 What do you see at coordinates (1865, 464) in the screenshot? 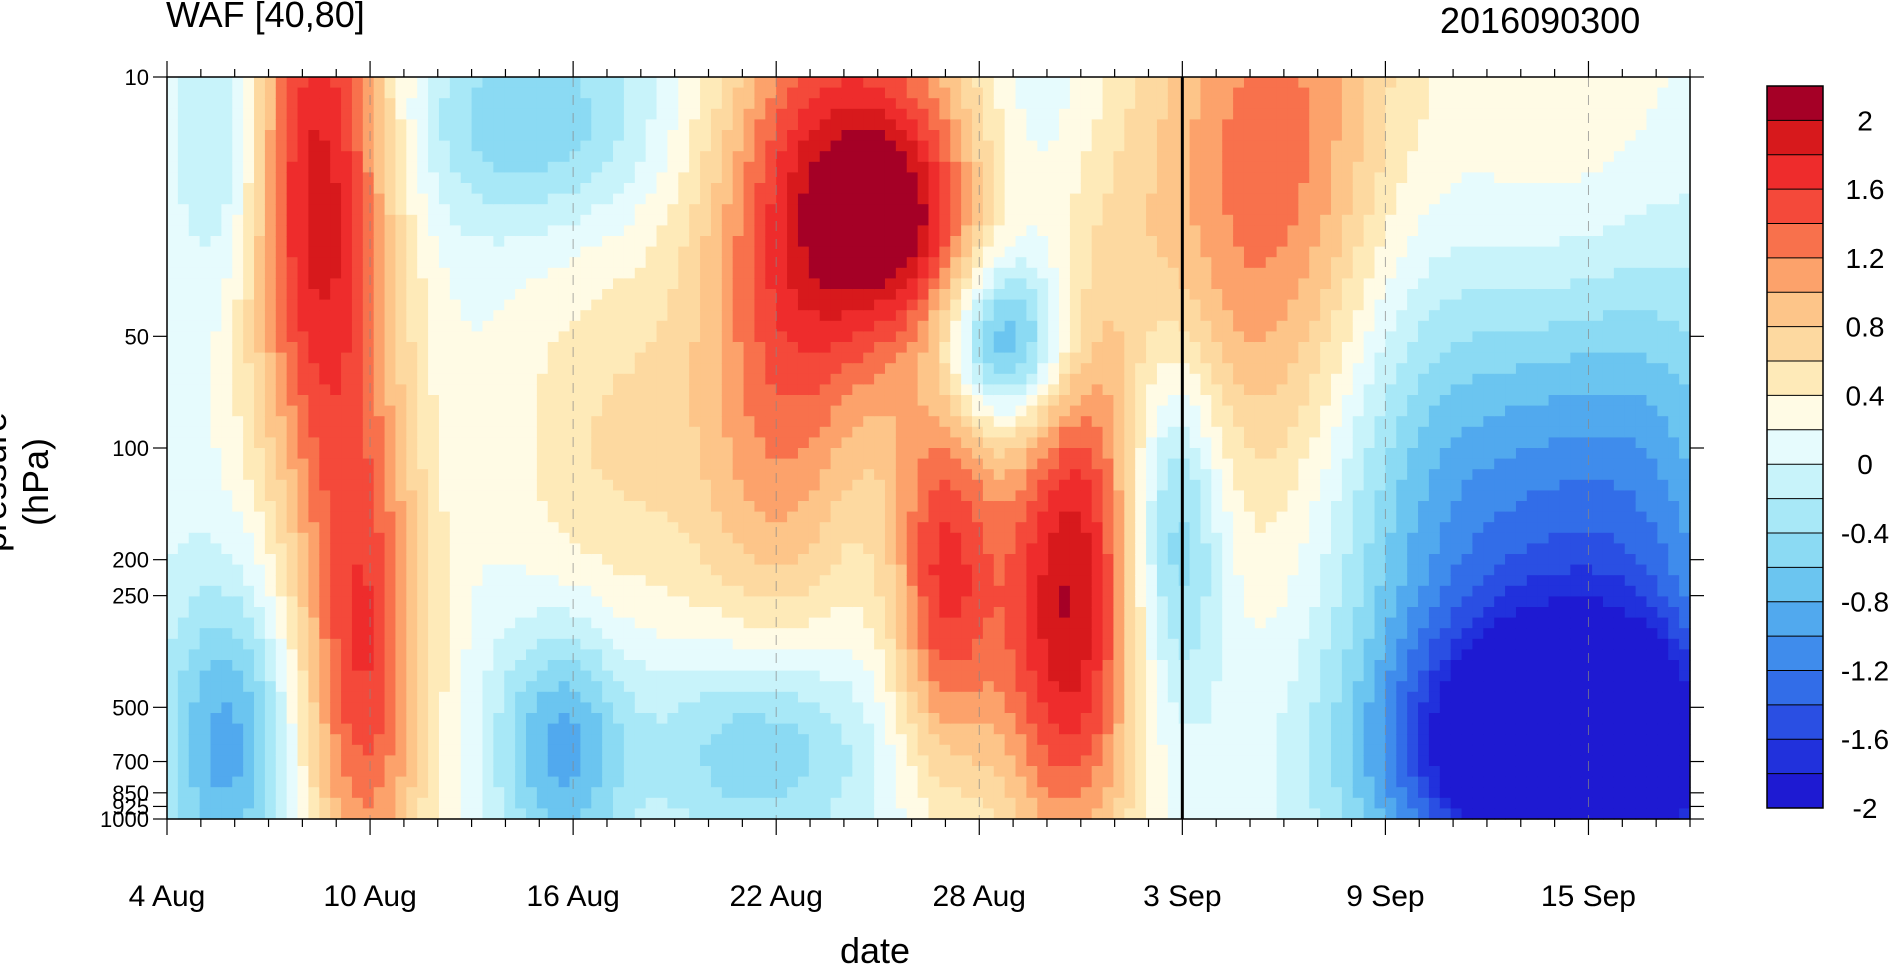
I see `colorbar-label: 0` at bounding box center [1865, 464].